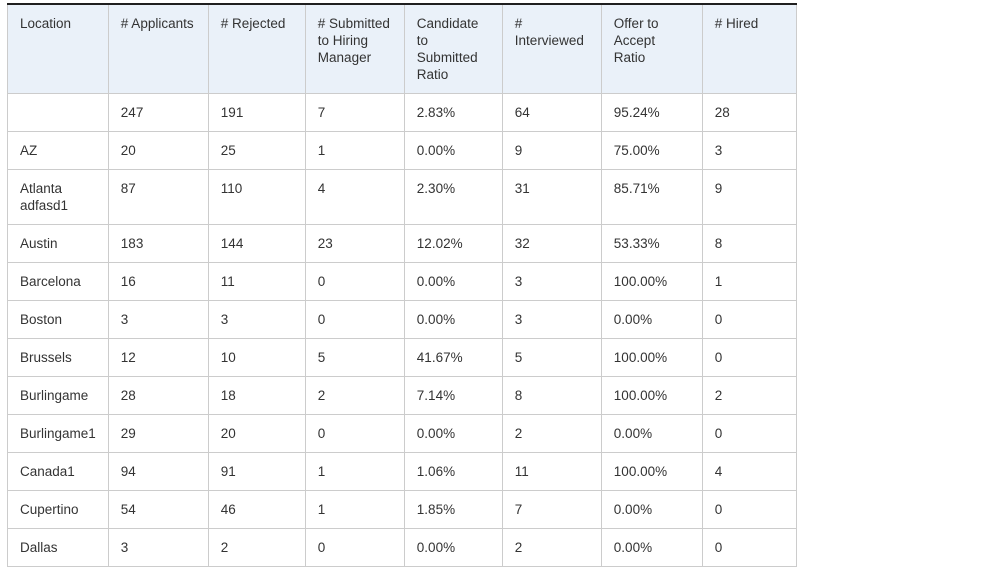  Describe the element at coordinates (651, 197) in the screenshot. I see `table-cell: 85.71%` at that location.